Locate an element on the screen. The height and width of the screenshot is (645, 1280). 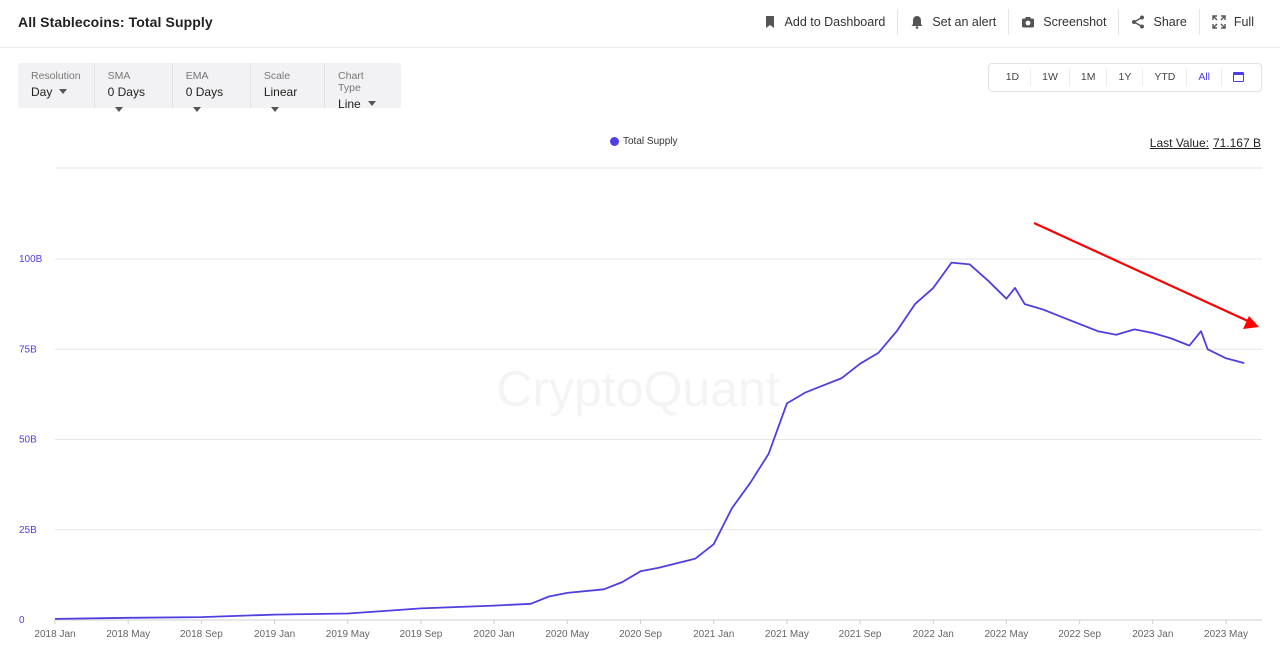
calendar-icon is located at coordinates (1238, 77).